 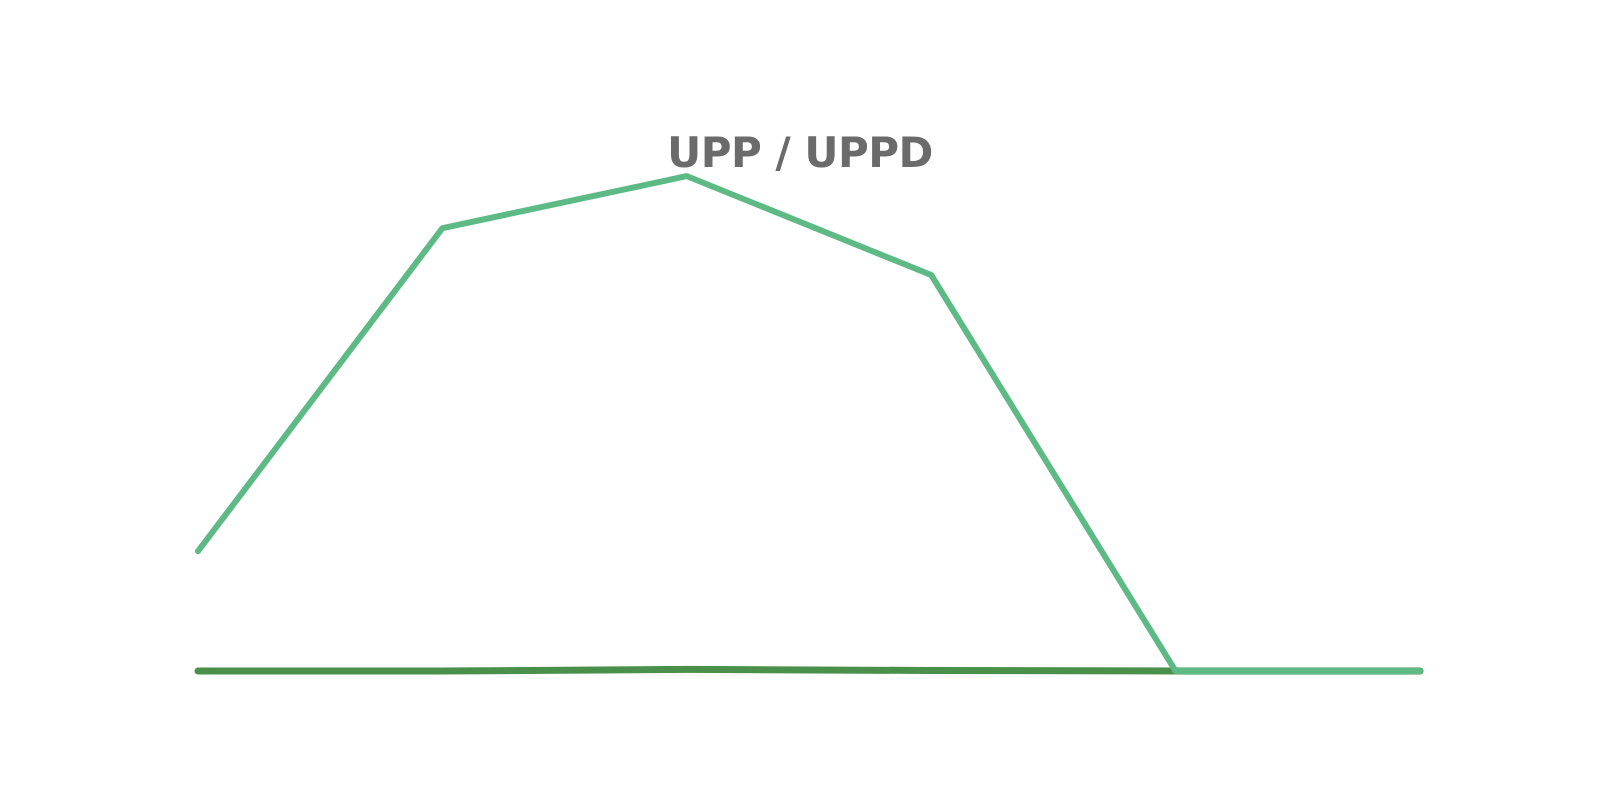 What do you see at coordinates (800, 152) in the screenshot?
I see `chart-title: UPP / UPPD` at bounding box center [800, 152].